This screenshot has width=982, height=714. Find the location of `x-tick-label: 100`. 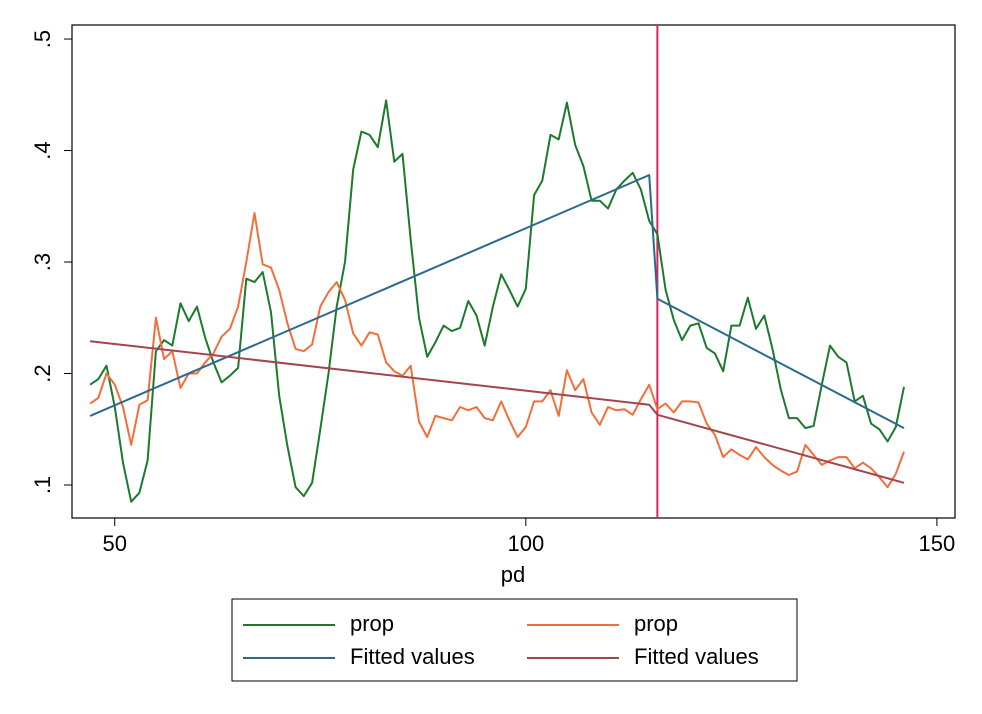

x-tick-label: 100 is located at coordinates (525, 543).